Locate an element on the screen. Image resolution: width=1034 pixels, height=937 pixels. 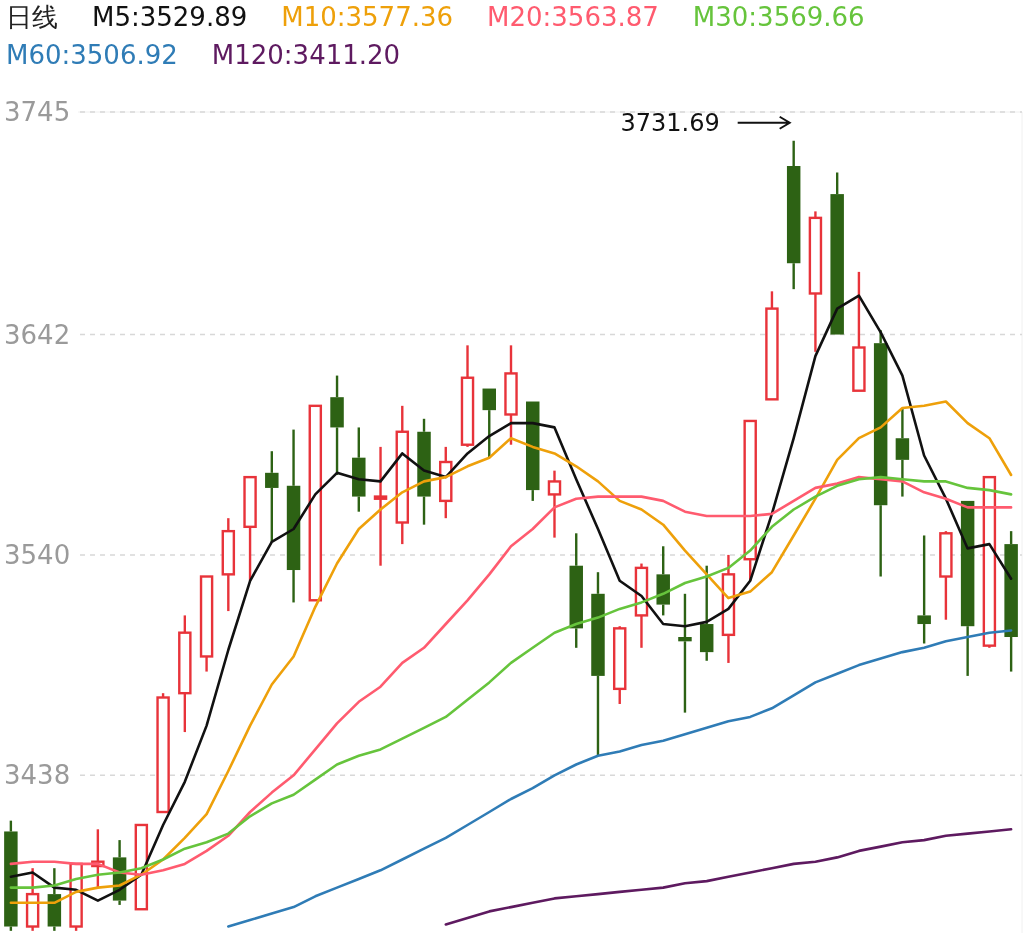
chart-title: 日线 is located at coordinates (32, 17).